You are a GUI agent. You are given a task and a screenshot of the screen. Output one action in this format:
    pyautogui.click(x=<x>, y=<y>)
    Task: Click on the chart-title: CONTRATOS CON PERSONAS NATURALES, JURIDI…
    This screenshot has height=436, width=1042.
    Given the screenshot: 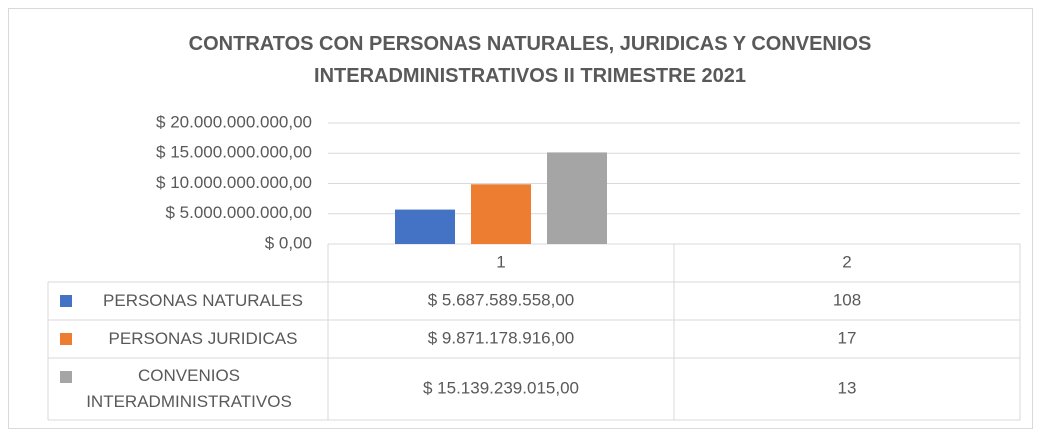 What is the action you would take?
    pyautogui.click(x=530, y=60)
    